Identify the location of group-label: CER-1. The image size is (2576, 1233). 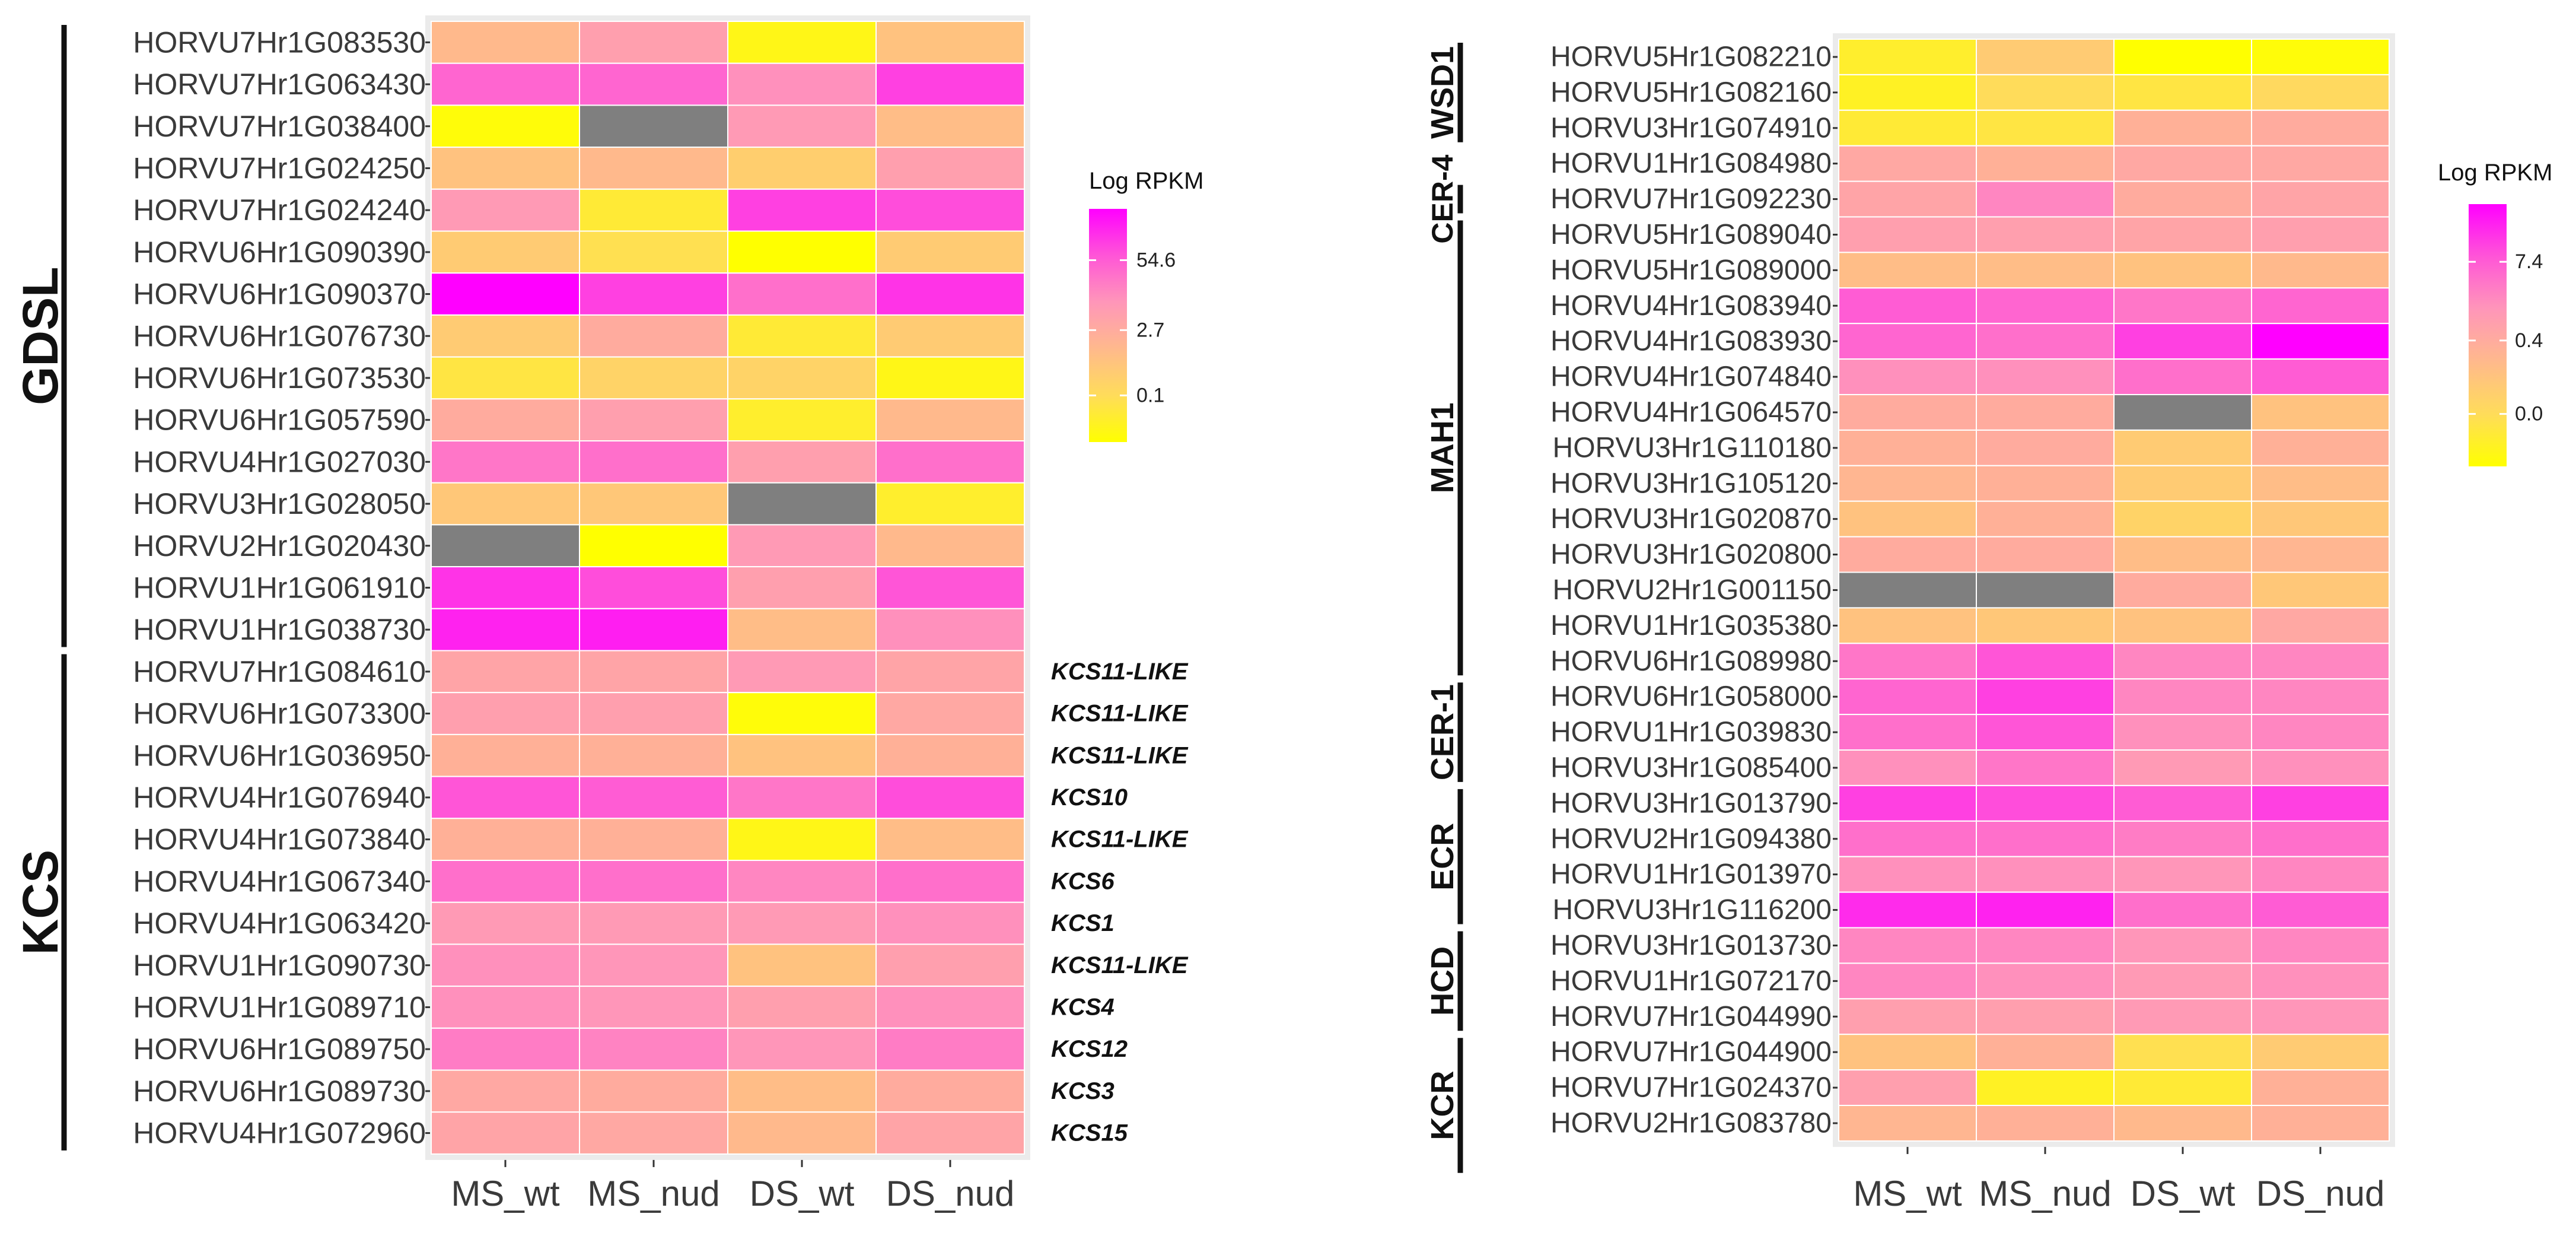
(1442, 732).